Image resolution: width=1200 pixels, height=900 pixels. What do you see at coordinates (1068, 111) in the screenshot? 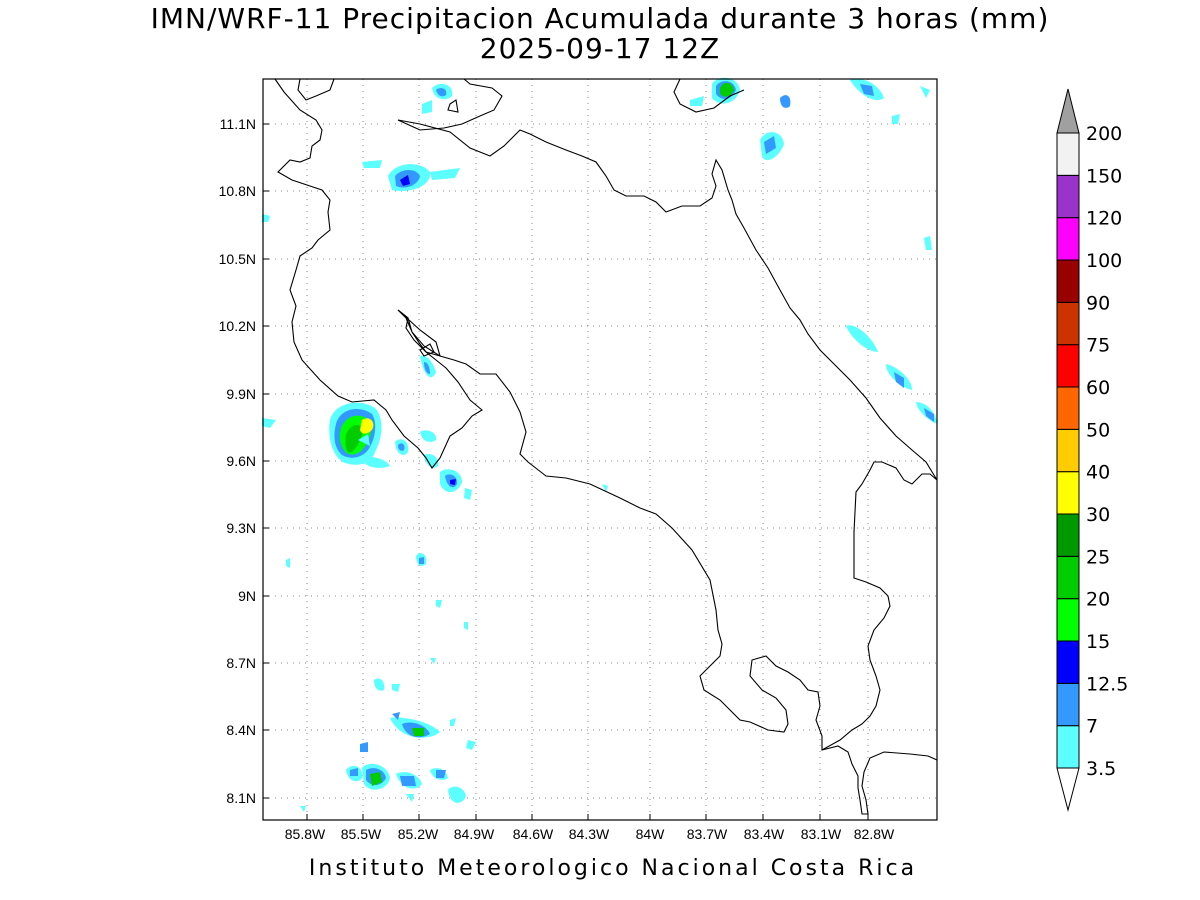
I see `colorbar-arrow-top` at bounding box center [1068, 111].